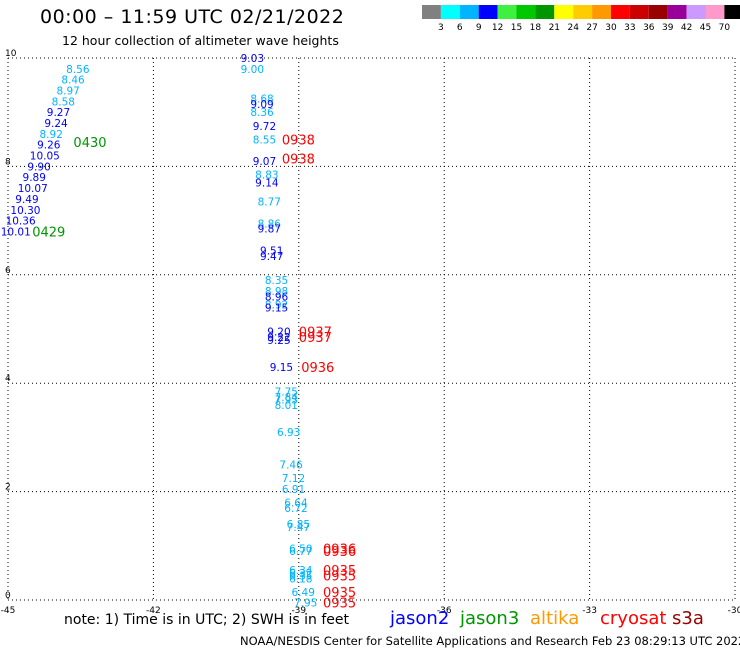 This screenshot has height=650, width=740. Describe the element at coordinates (49, 146) in the screenshot. I see `wave-height-label: 9.26` at that location.